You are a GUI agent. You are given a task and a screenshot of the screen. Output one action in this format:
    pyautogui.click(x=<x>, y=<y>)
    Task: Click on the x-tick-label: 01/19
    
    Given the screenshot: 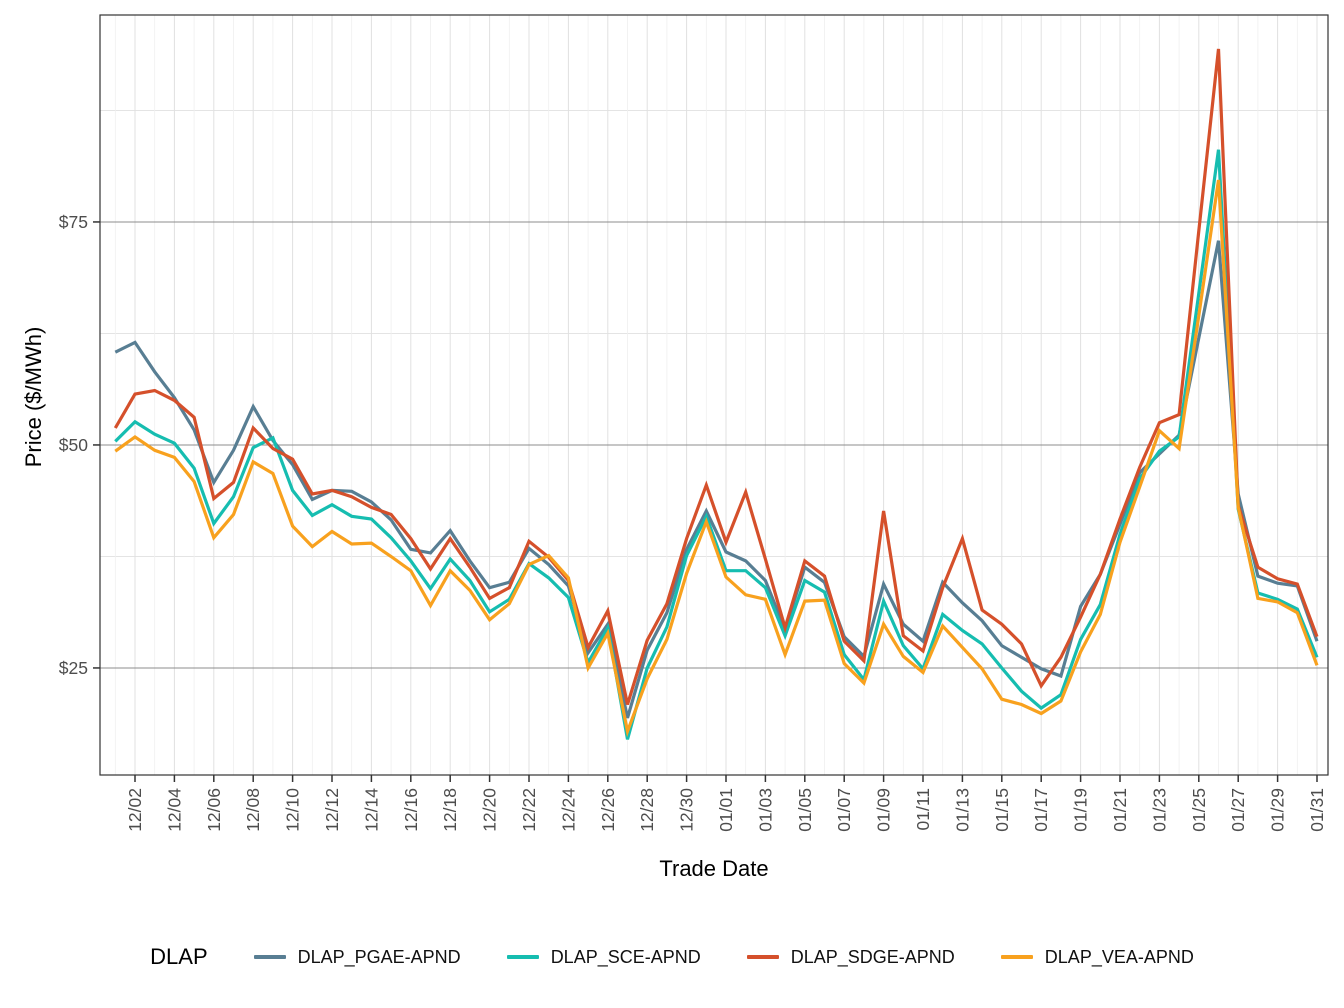 What is the action you would take?
    pyautogui.click(x=1081, y=810)
    